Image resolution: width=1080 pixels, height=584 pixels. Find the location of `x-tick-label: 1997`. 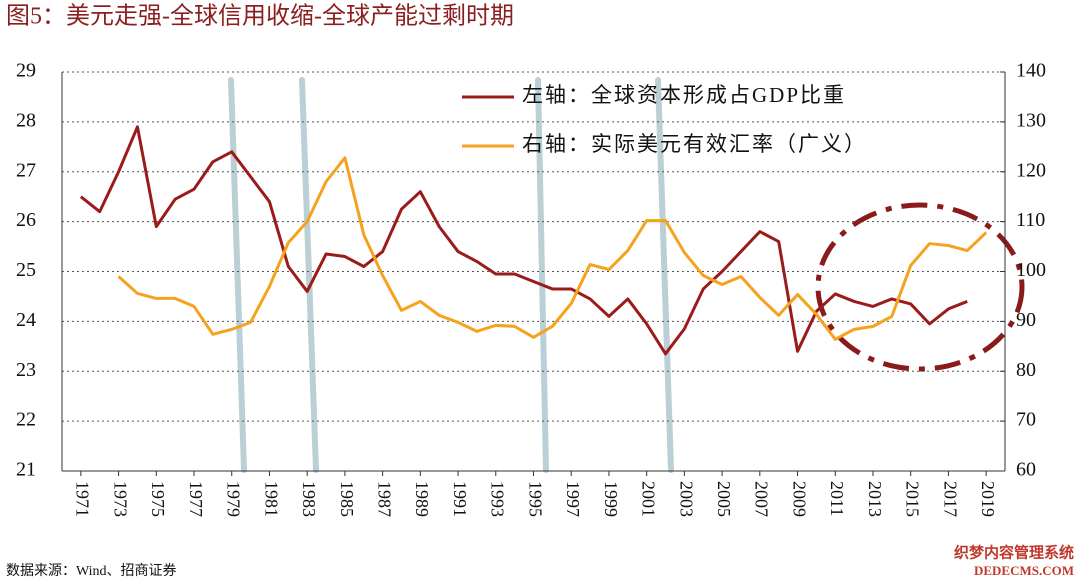

x-tick-label: 1997 is located at coordinates (573, 499).